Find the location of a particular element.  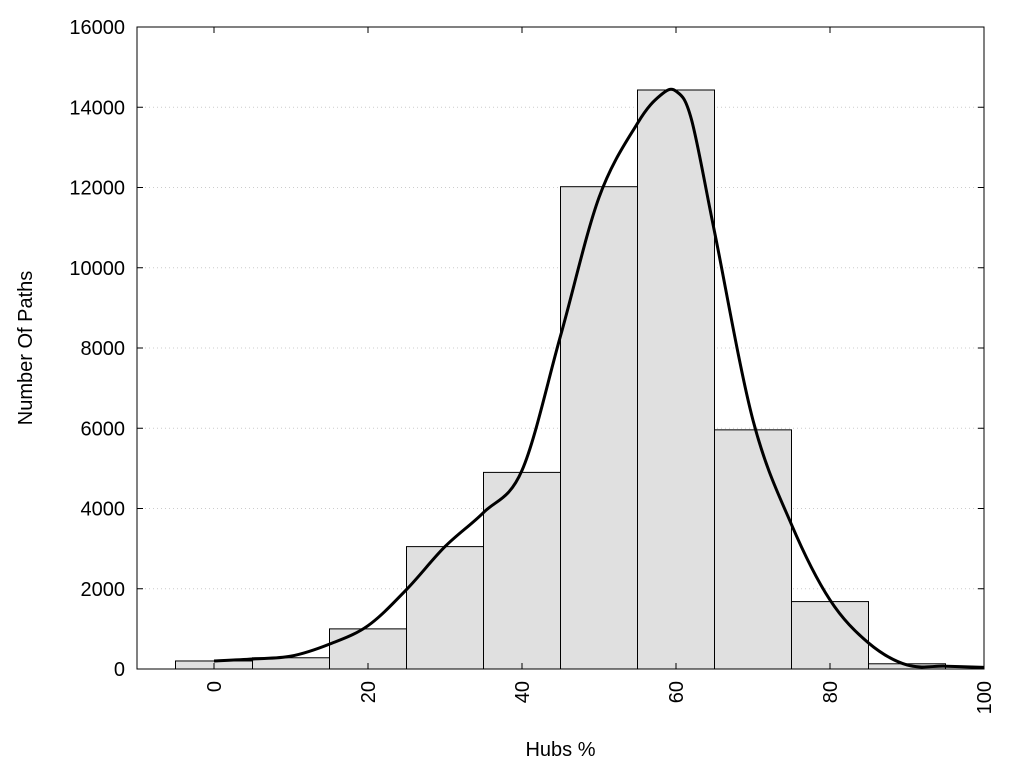

x-tick-label: 20 is located at coordinates (369, 692).